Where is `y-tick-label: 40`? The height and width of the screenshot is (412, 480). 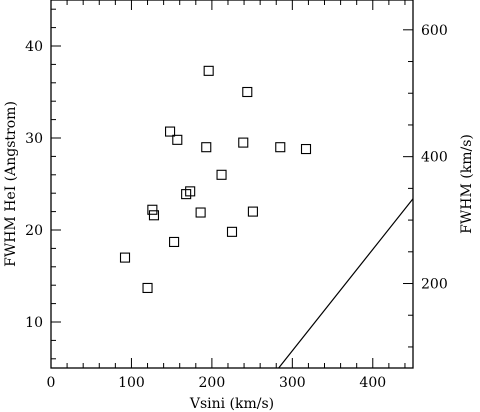 y-tick-label: 40 is located at coordinates (34, 47).